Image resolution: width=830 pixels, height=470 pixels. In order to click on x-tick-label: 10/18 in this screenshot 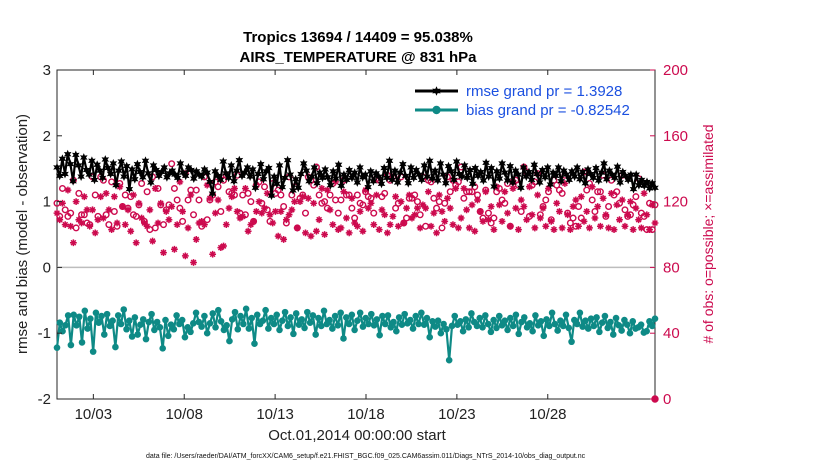, I will do `click(366, 414)`.